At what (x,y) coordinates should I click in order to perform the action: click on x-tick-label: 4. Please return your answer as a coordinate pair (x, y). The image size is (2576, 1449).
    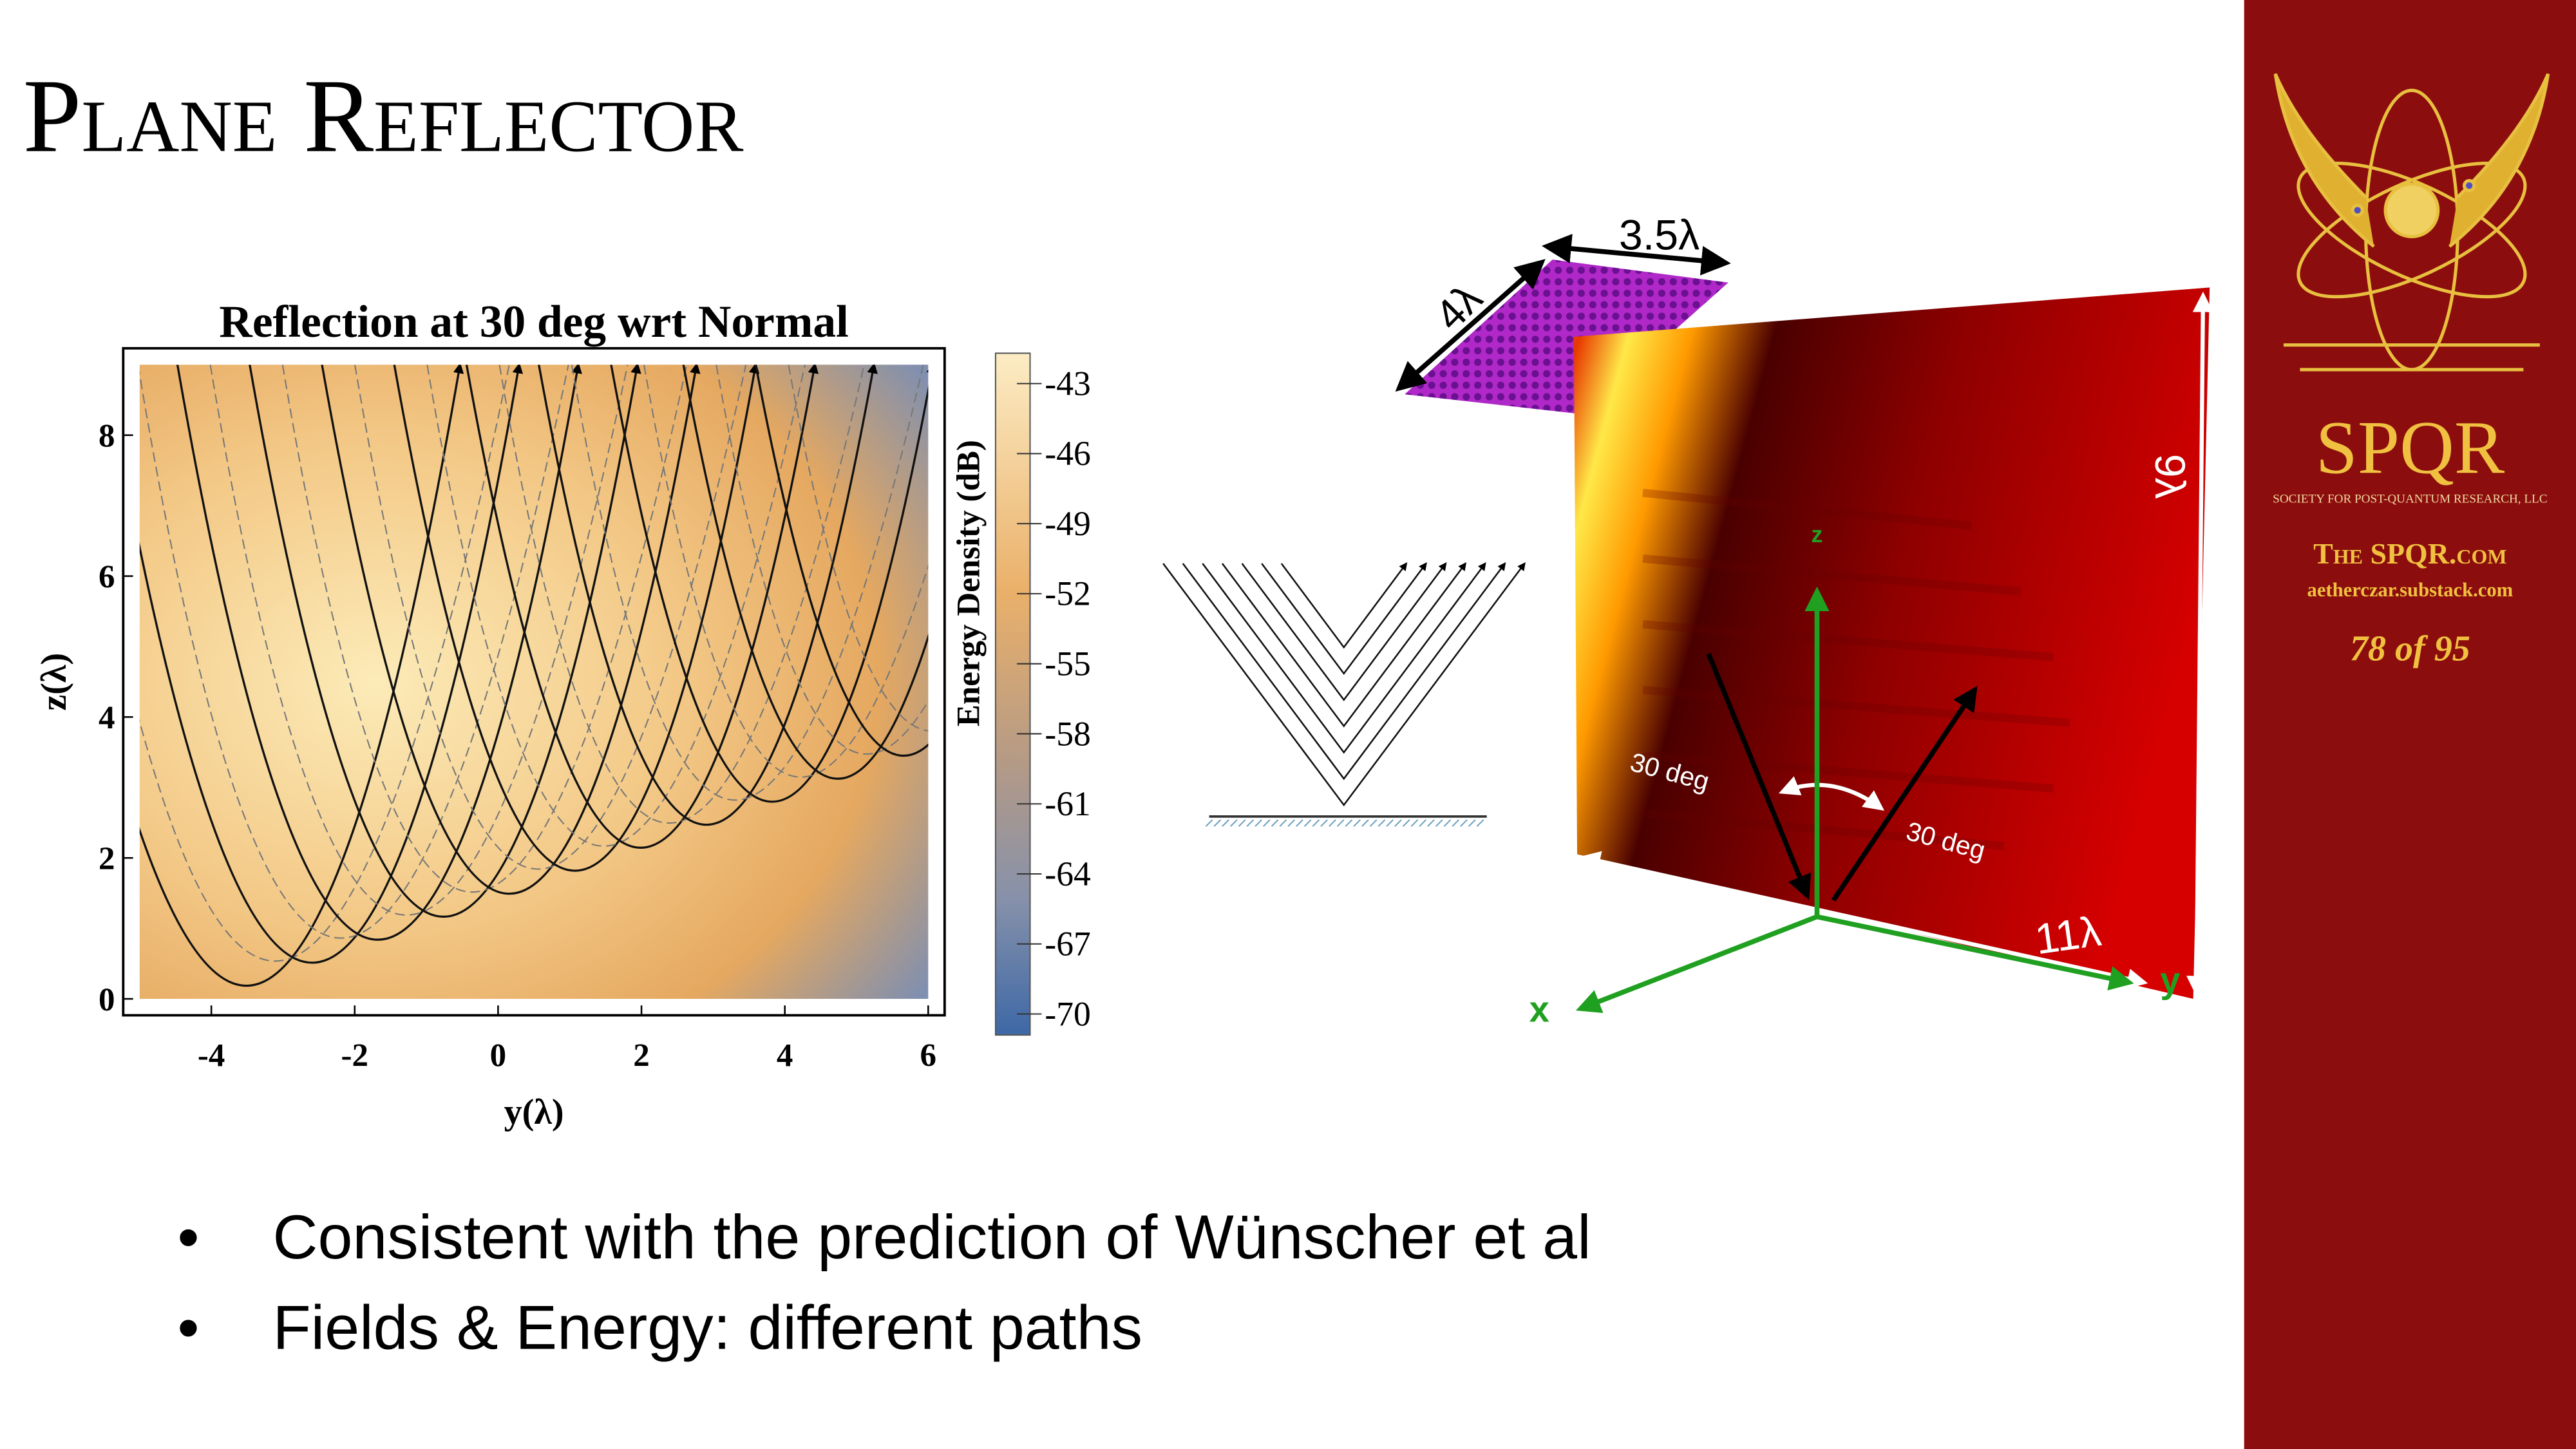
    Looking at the image, I should click on (785, 1056).